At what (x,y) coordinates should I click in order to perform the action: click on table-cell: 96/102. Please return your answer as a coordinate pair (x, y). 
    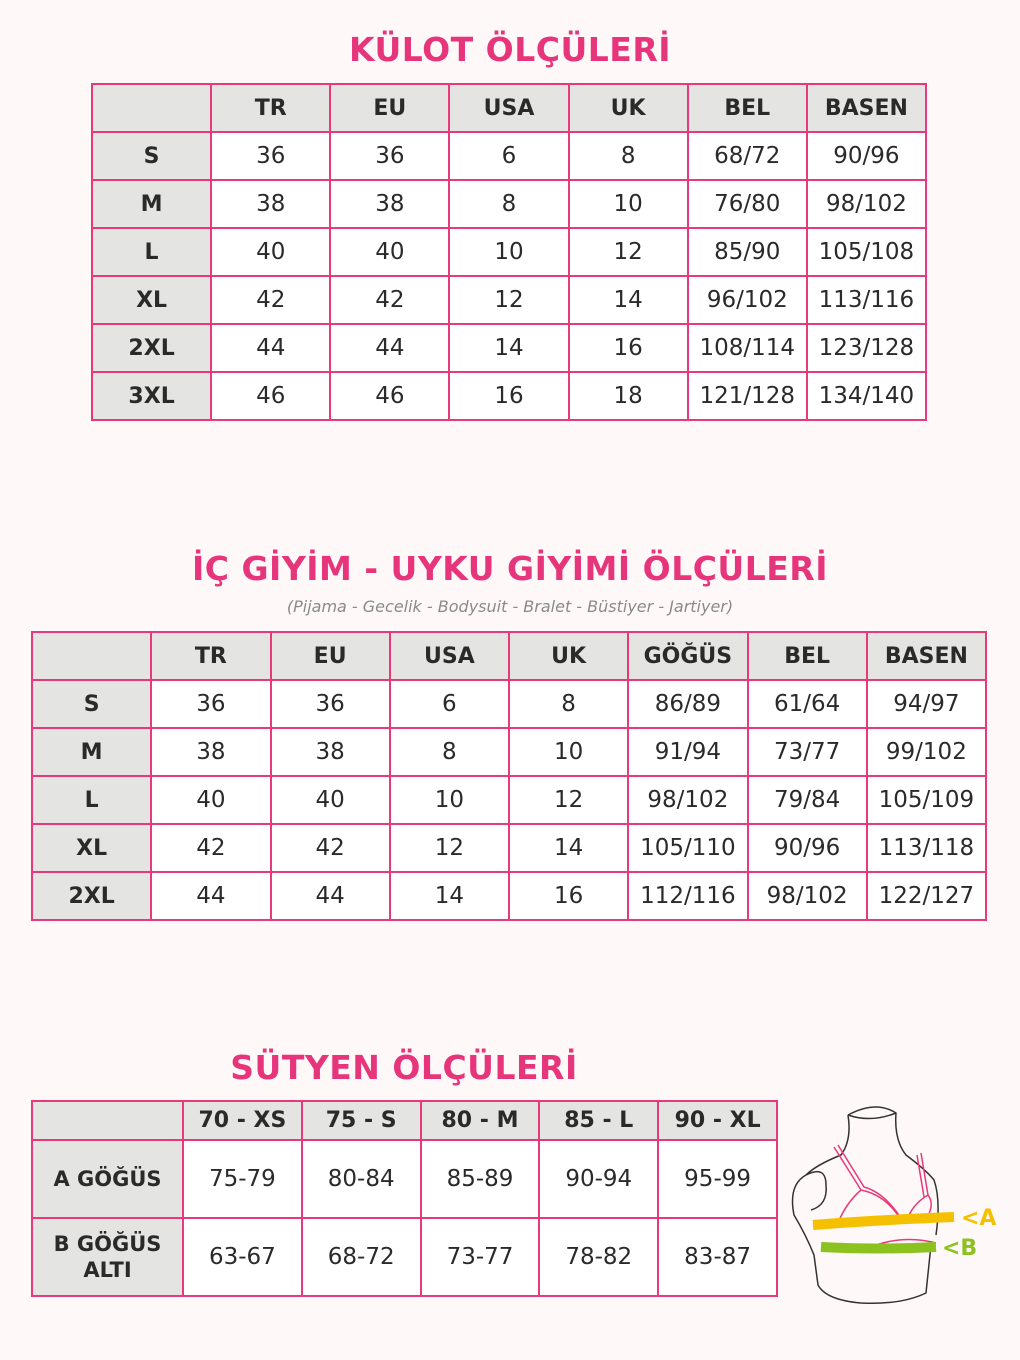
    Looking at the image, I should click on (747, 300).